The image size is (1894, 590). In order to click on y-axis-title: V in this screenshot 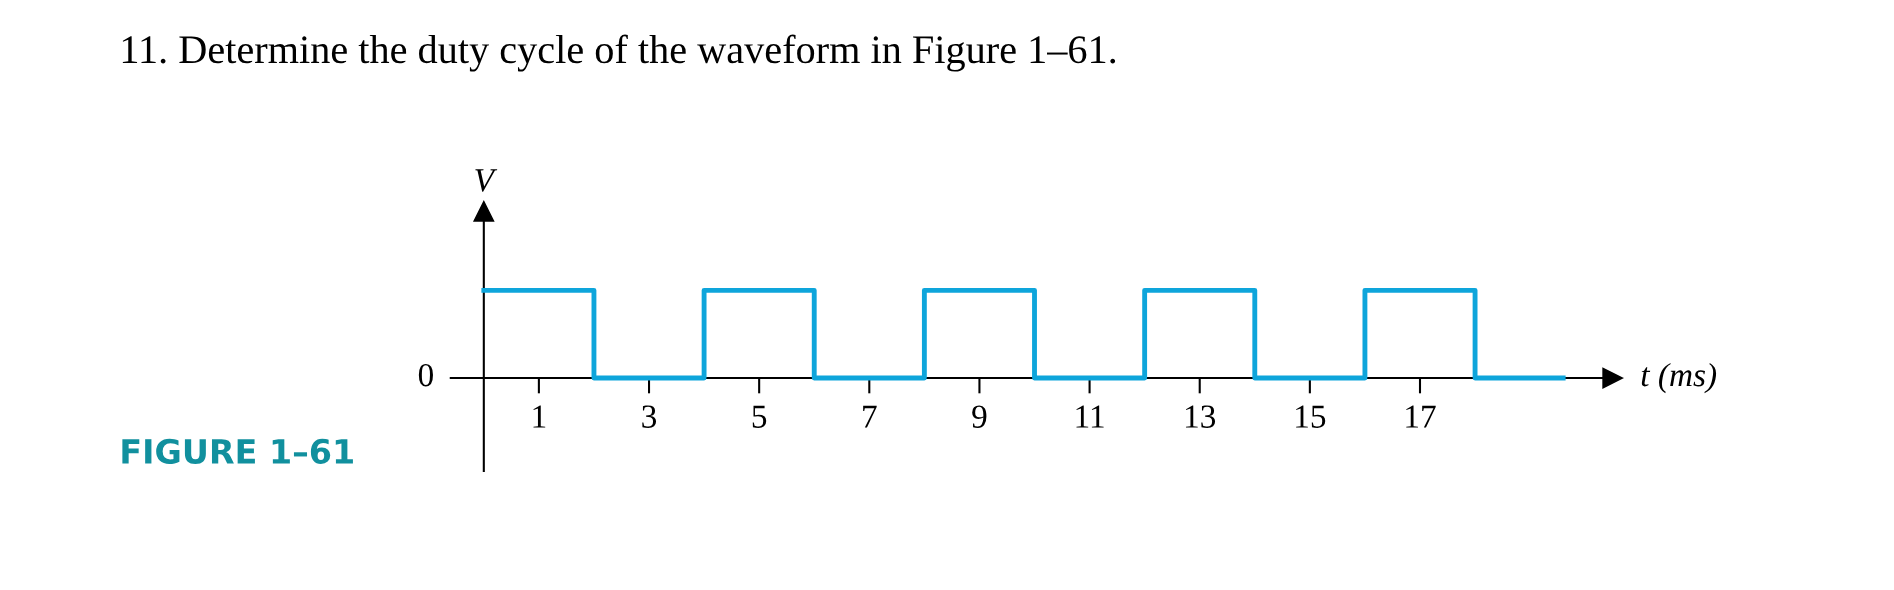, I will do `click(486, 180)`.